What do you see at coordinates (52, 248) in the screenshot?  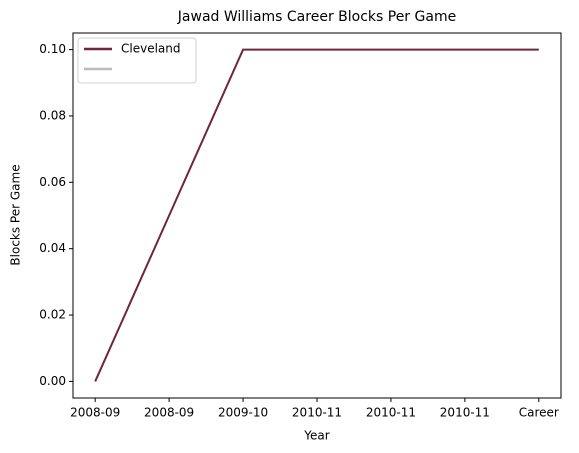 I see `y-tick-label: 0.04` at bounding box center [52, 248].